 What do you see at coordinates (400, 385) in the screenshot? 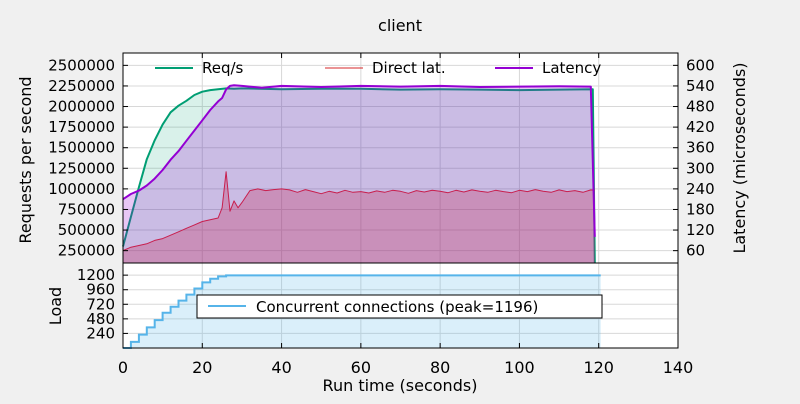
I see `x-axis-label: Run time (seconds)` at bounding box center [400, 385].